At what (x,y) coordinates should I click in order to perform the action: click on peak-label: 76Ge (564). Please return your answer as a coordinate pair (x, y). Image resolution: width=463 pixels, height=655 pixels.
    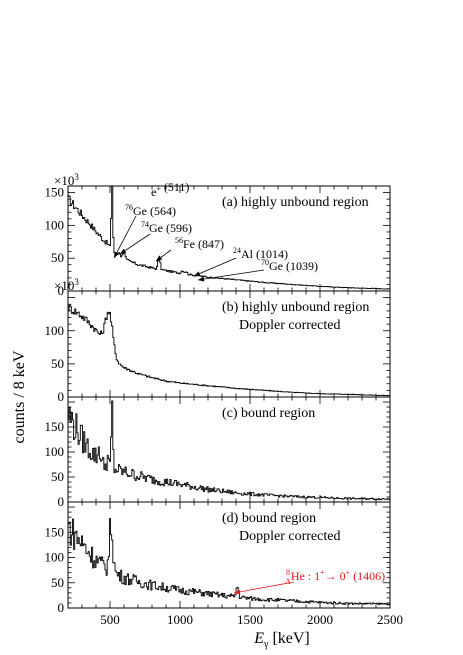
    Looking at the image, I should click on (150, 210).